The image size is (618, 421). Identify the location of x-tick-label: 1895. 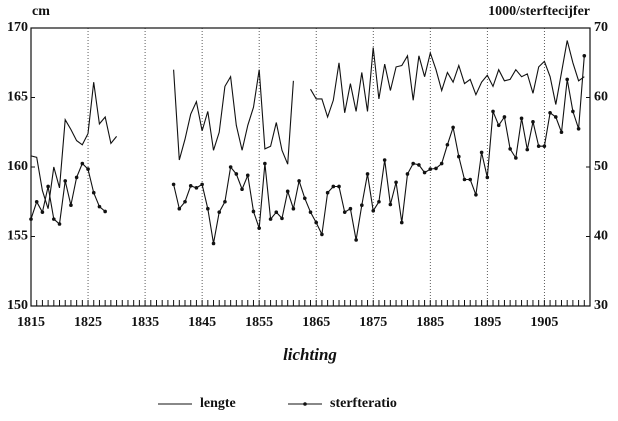
(487, 322).